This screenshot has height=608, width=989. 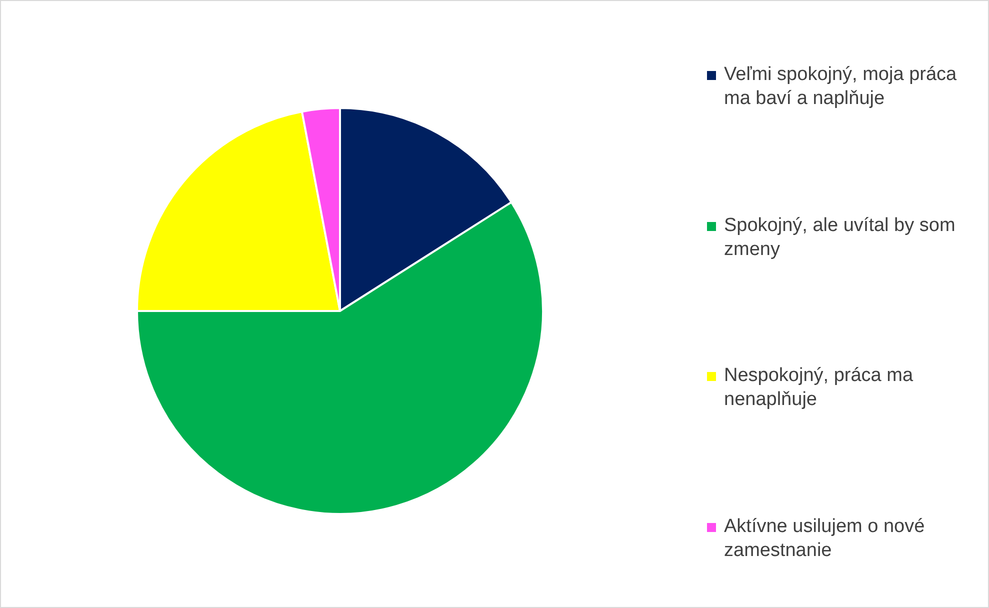 What do you see at coordinates (841, 87) in the screenshot?
I see `legend-label: Veľmi spokojný, moja práca ma baví a naplňuje` at bounding box center [841, 87].